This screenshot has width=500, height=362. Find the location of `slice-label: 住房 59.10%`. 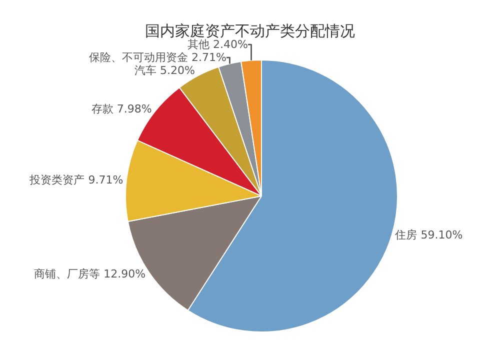

slice-label: 住房 59.10% is located at coordinates (429, 235).